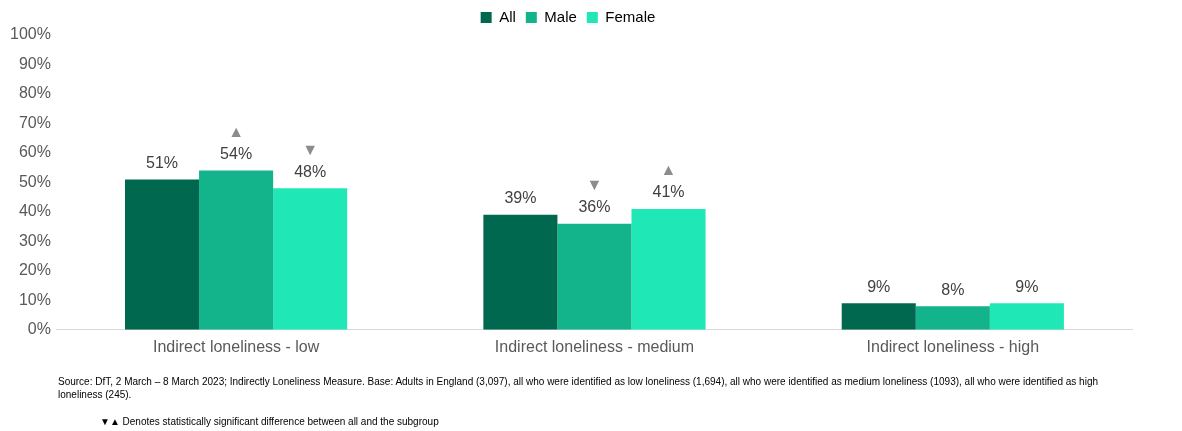  Describe the element at coordinates (34, 299) in the screenshot. I see `y-tick-label: 10%` at that location.